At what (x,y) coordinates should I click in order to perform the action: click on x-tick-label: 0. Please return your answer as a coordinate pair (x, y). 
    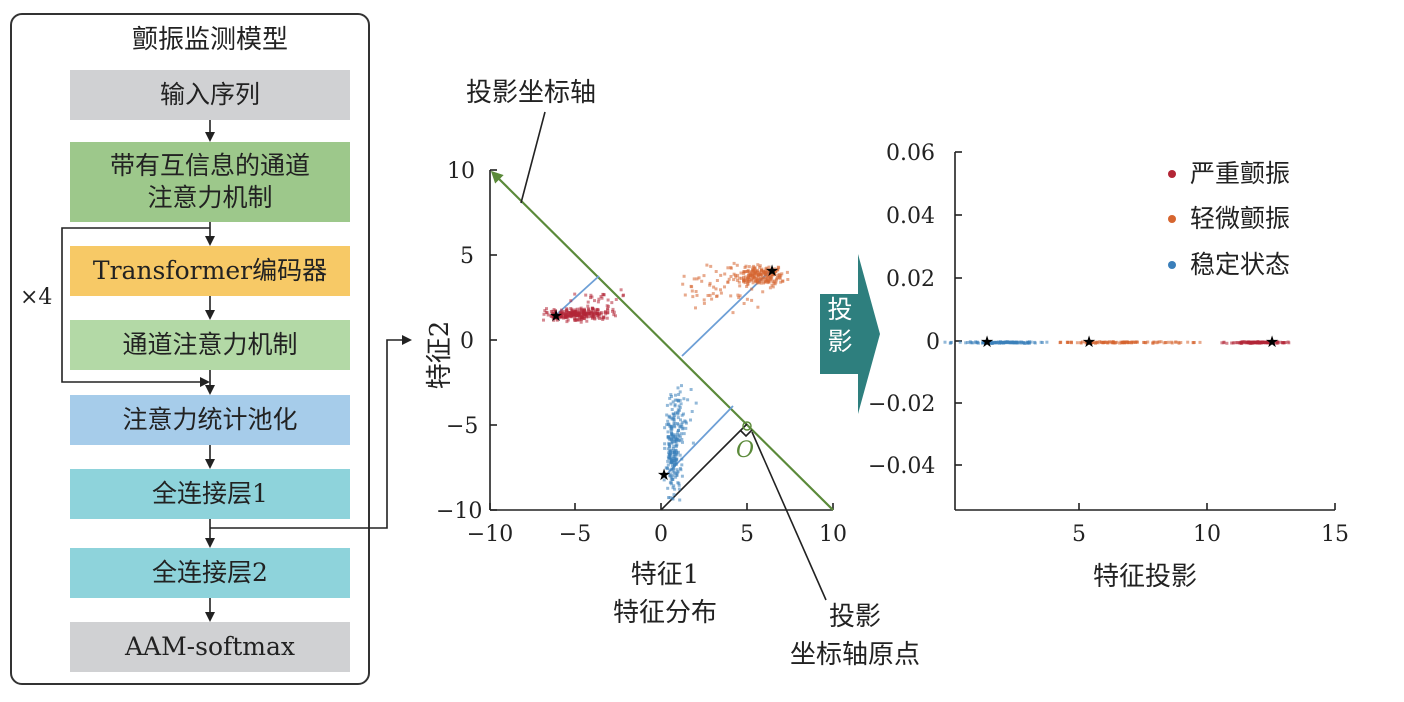
    Looking at the image, I should click on (661, 534).